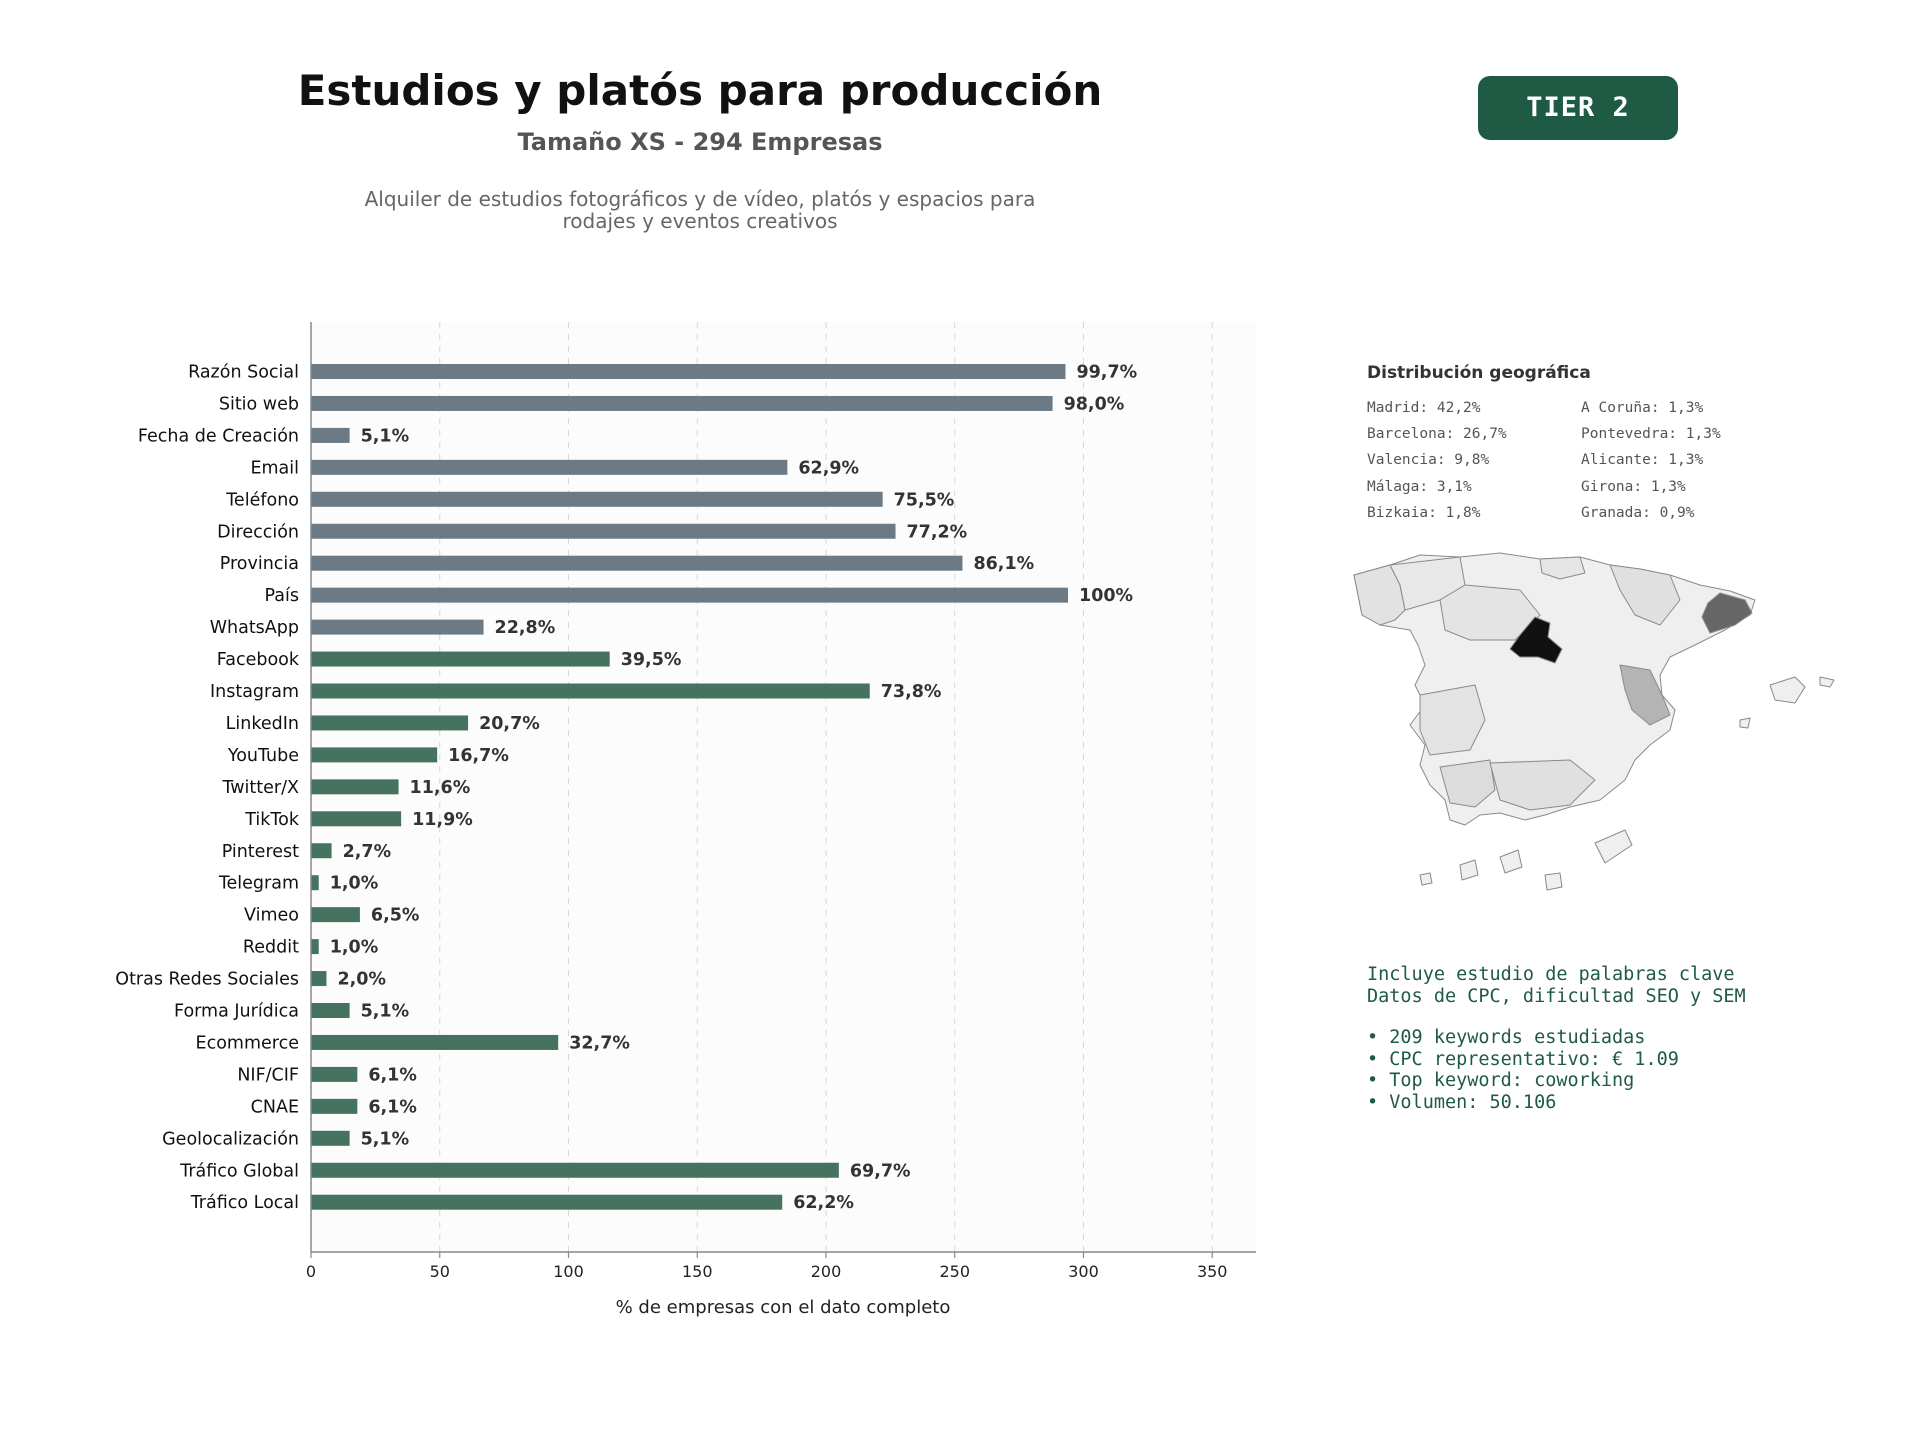  I want to click on data-label: 62,9%, so click(828, 468).